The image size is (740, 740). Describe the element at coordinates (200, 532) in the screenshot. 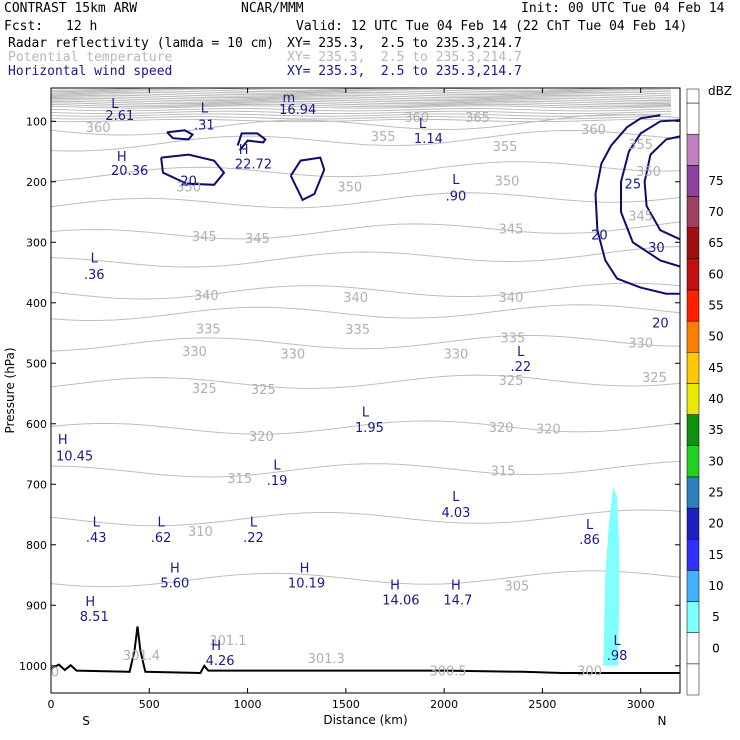

I see `theta-label-34: 310` at that location.